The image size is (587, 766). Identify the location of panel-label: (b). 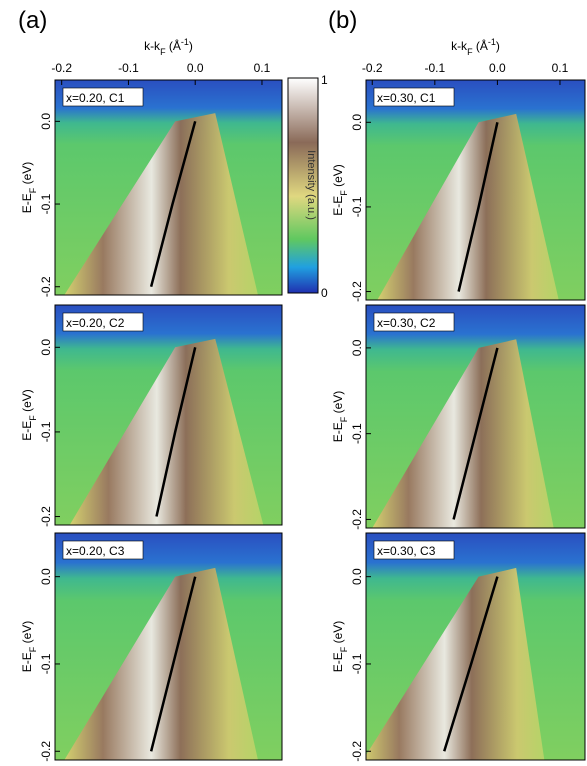
(342, 20).